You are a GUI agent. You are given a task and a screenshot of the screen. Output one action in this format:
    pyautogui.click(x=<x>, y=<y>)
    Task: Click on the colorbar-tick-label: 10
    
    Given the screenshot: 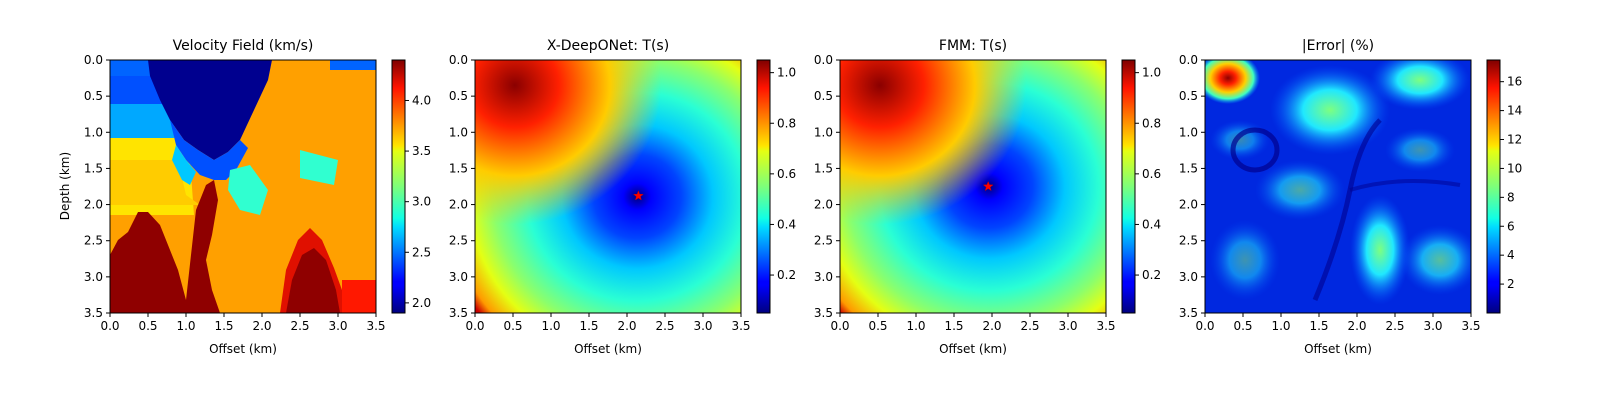 What is the action you would take?
    pyautogui.click(x=1514, y=168)
    